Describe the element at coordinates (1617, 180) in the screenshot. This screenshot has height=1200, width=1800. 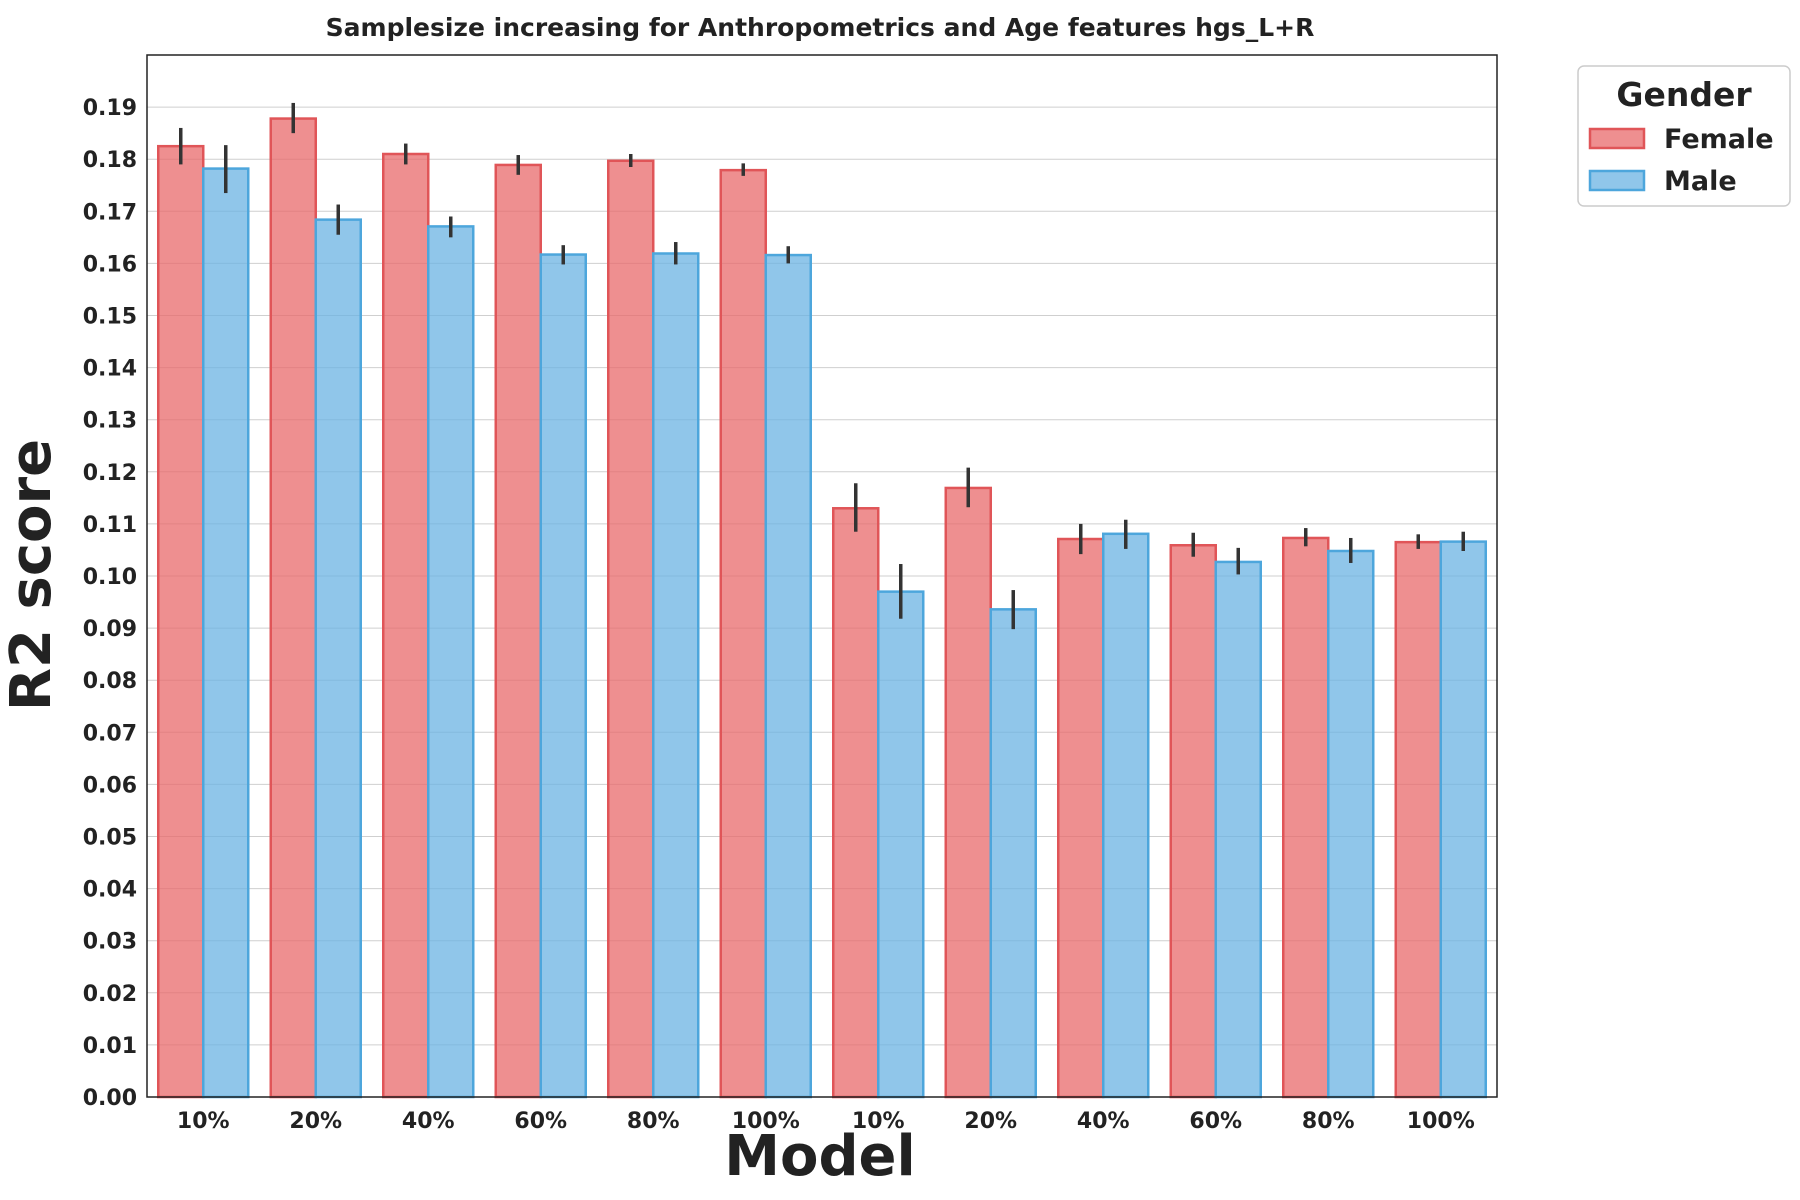
I see `legend-swatch-male` at that location.